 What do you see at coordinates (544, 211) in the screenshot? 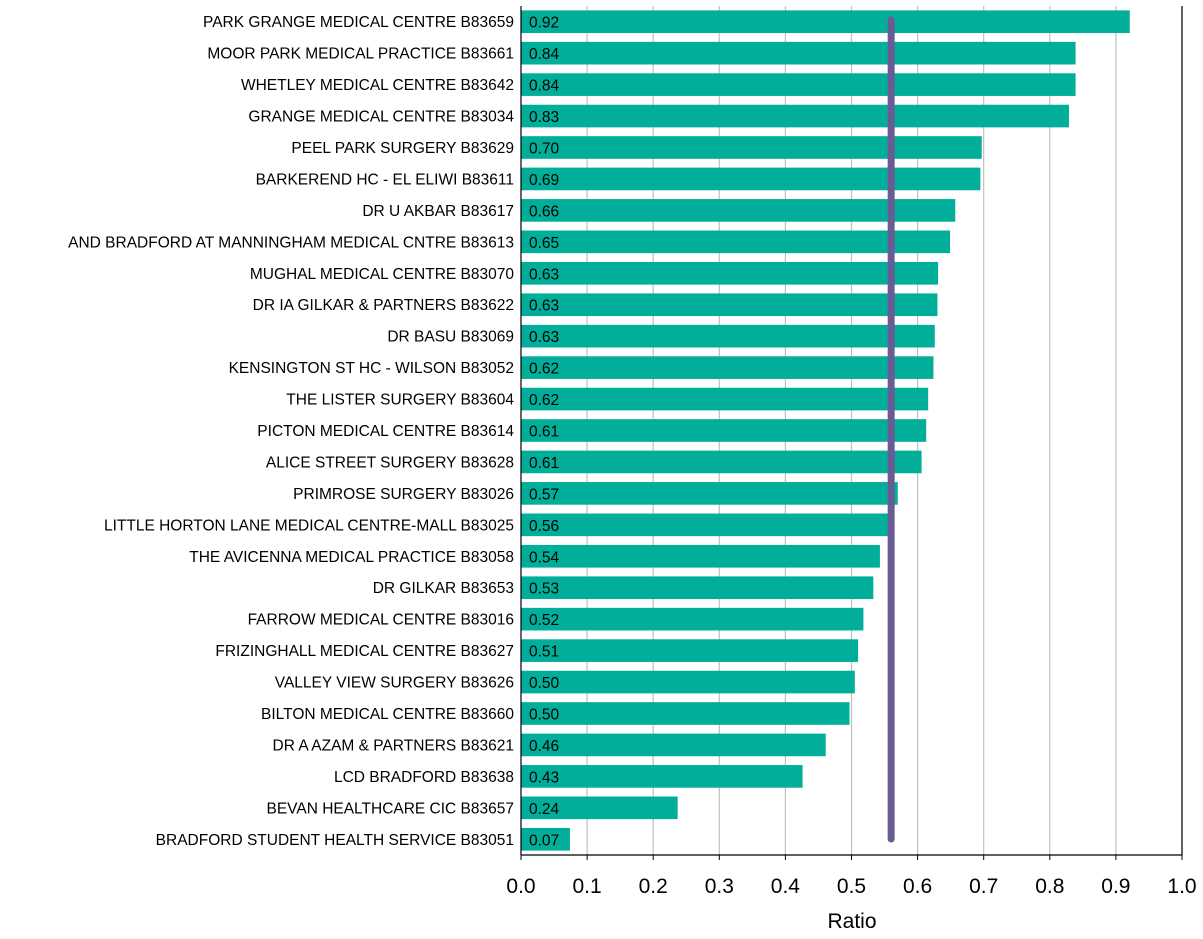
I see `data-label: 0.66` at bounding box center [544, 211].